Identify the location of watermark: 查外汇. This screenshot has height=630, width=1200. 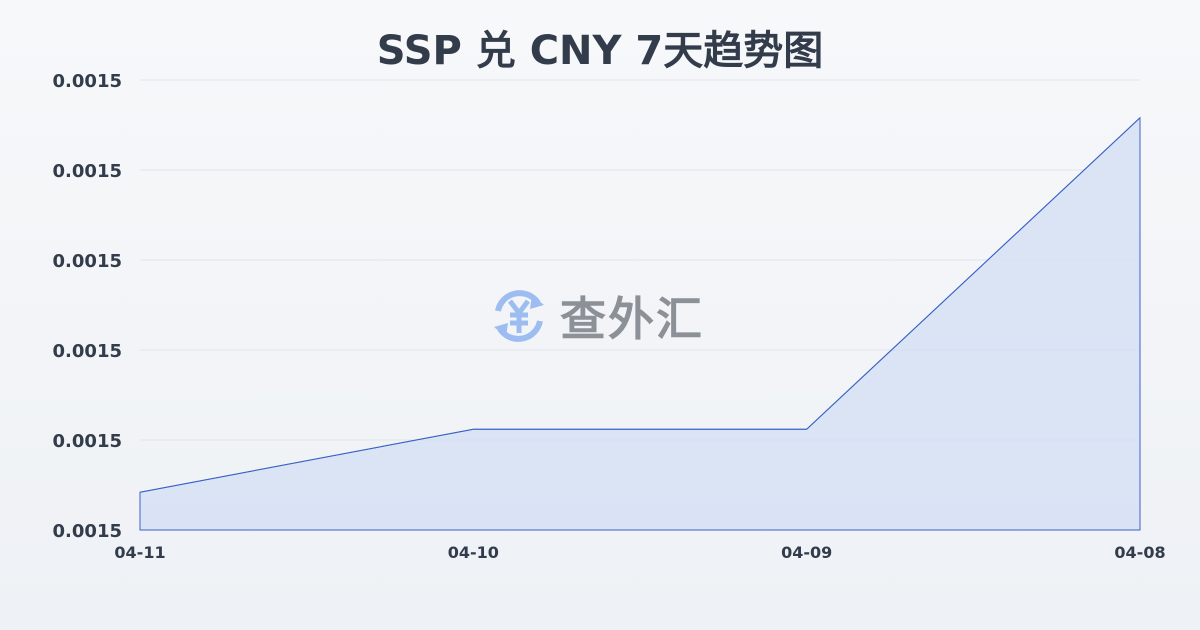
(596, 316).